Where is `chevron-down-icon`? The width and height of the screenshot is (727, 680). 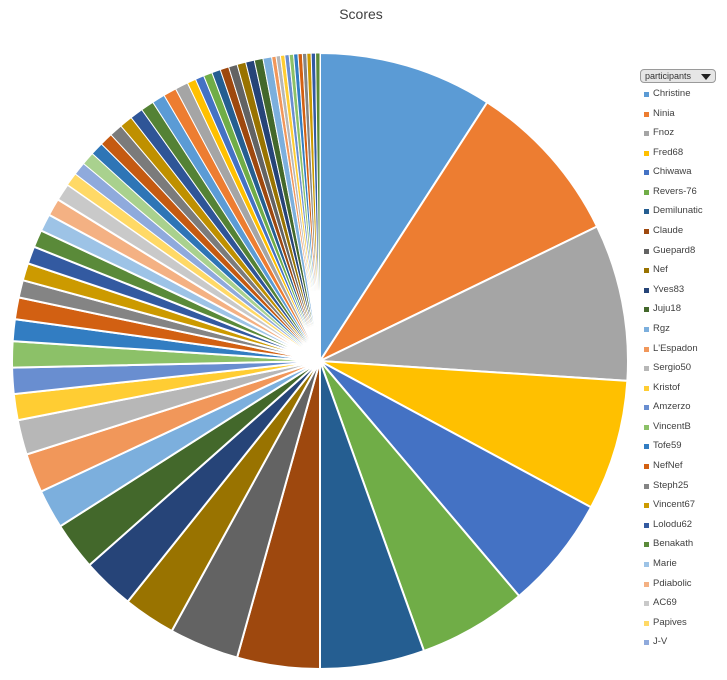 chevron-down-icon is located at coordinates (706, 77).